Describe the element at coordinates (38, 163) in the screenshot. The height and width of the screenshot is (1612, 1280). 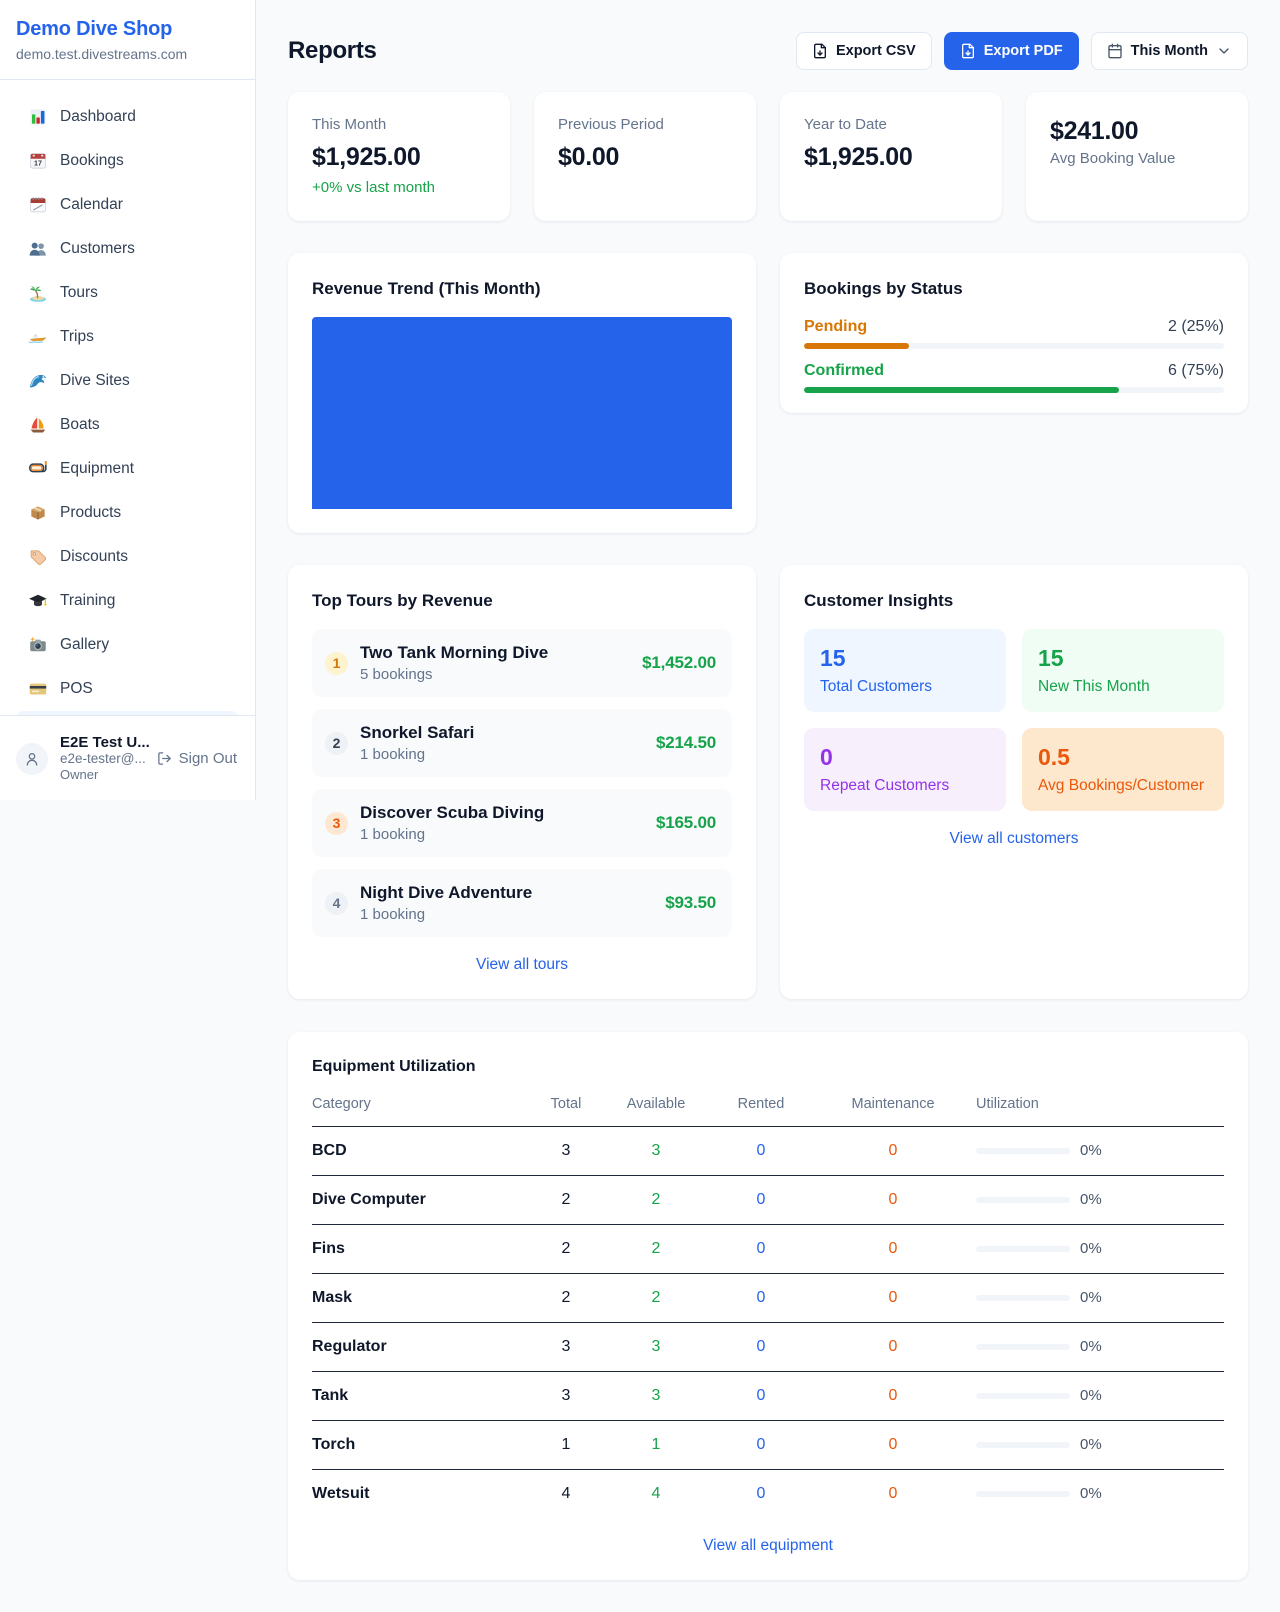
I see `svg-text: 17` at that location.